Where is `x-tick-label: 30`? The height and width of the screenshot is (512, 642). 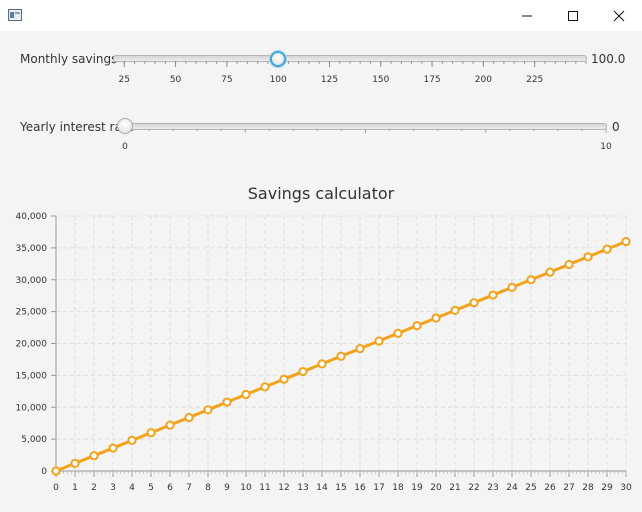
x-tick-label: 30 is located at coordinates (626, 488).